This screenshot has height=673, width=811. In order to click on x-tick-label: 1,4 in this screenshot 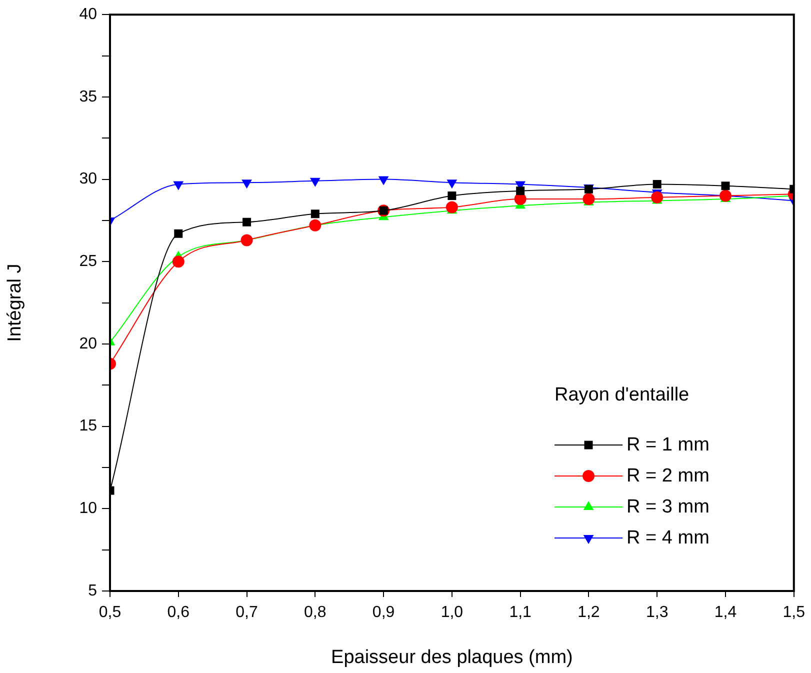, I will do `click(725, 613)`.